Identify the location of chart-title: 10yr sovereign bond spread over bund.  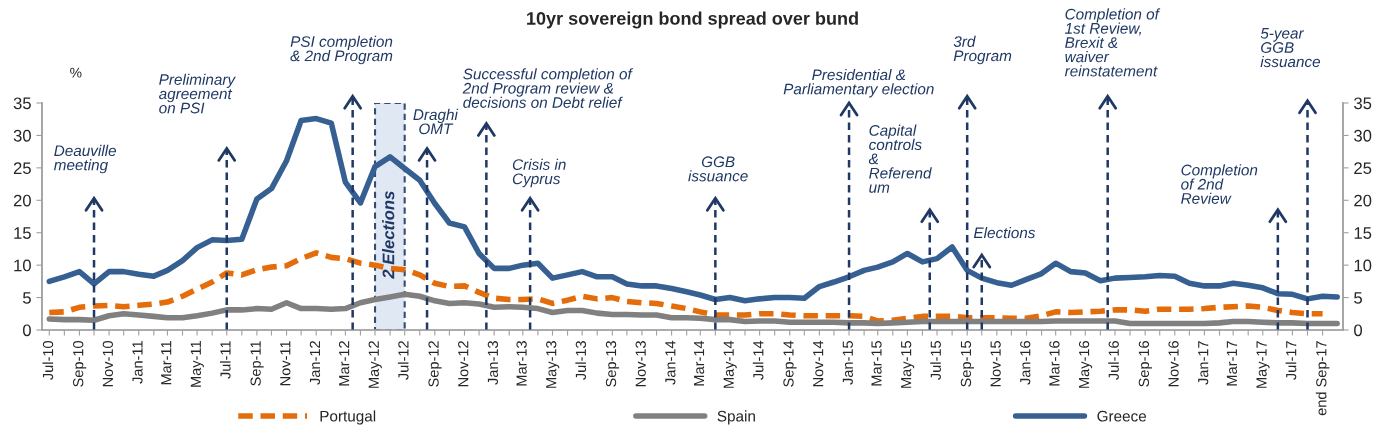
(692, 20).